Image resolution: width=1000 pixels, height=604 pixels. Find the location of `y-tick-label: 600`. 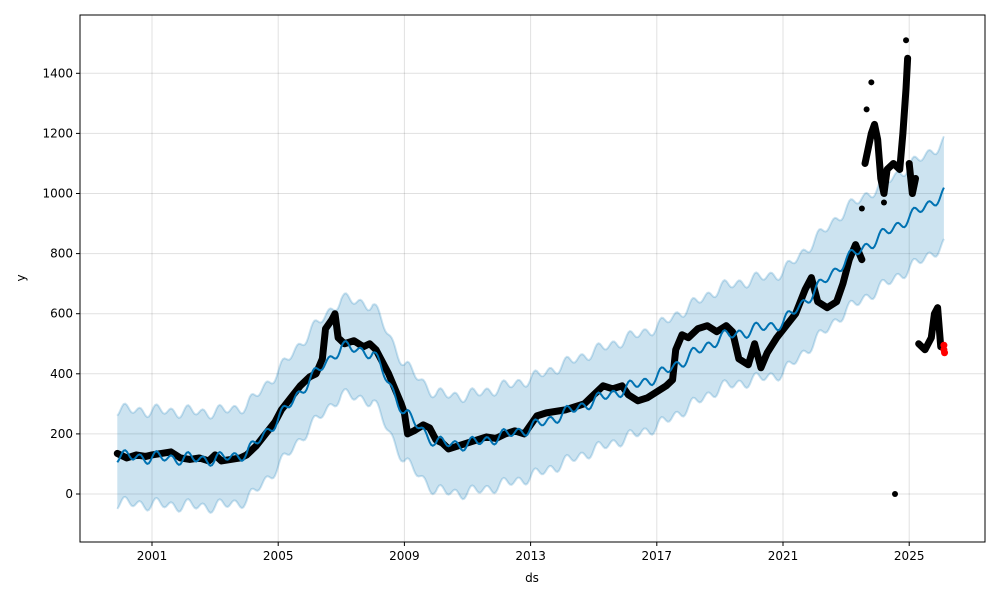

y-tick-label: 600 is located at coordinates (61, 314).